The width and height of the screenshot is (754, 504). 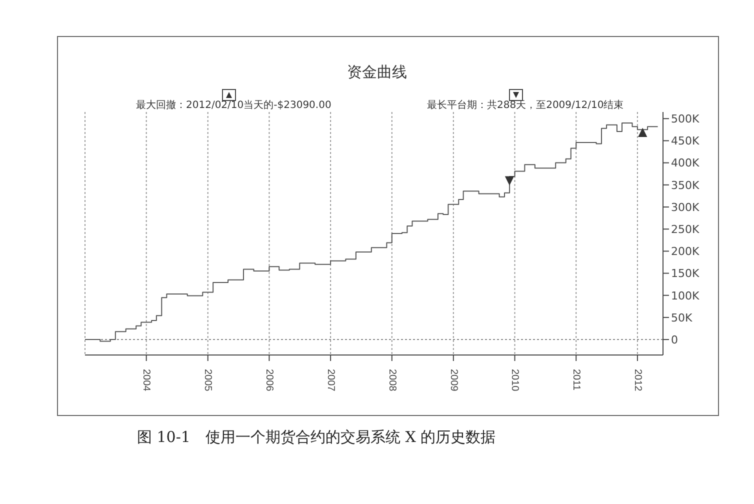 What do you see at coordinates (637, 380) in the screenshot?
I see `x-tick-label: 2012` at bounding box center [637, 380].